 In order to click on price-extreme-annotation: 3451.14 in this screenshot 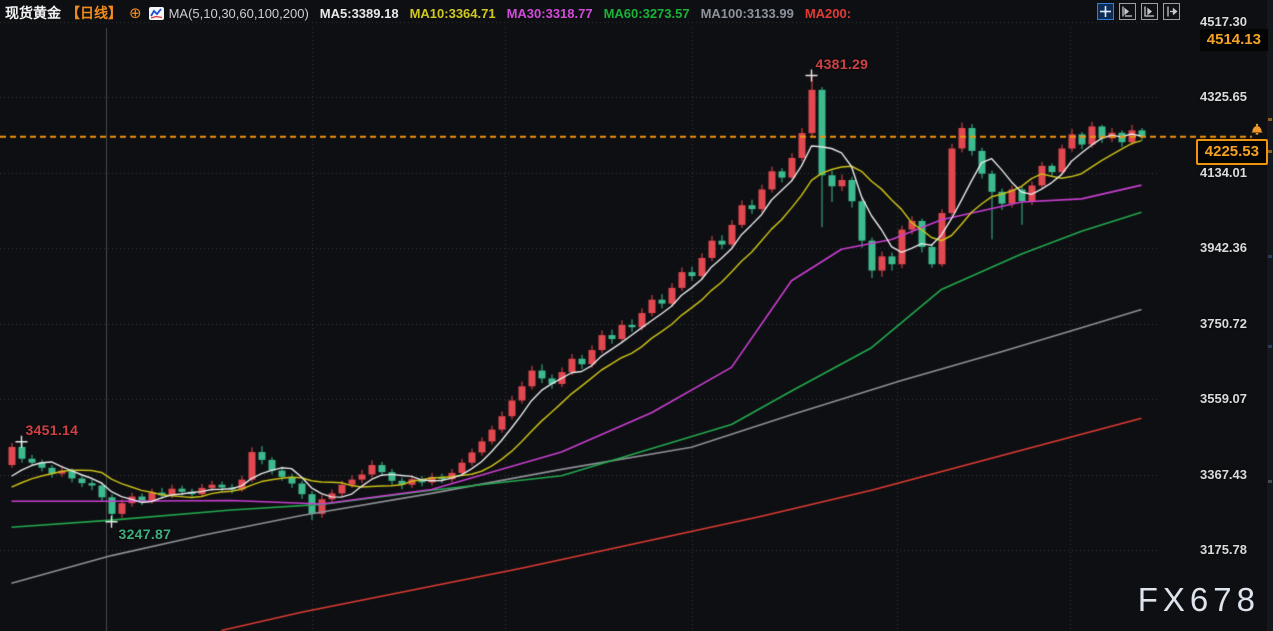, I will do `click(52, 429)`.